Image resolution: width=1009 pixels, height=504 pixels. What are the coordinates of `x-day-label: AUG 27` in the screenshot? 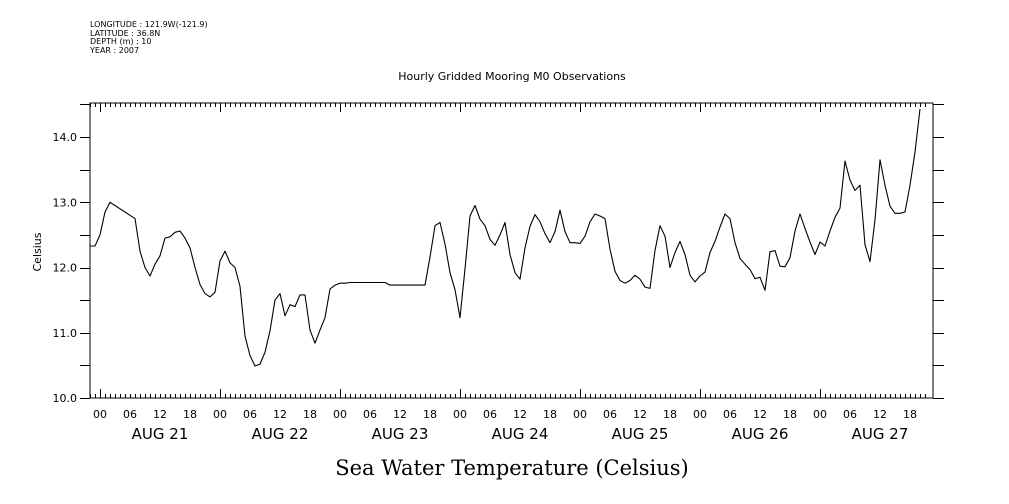 It's located at (880, 434).